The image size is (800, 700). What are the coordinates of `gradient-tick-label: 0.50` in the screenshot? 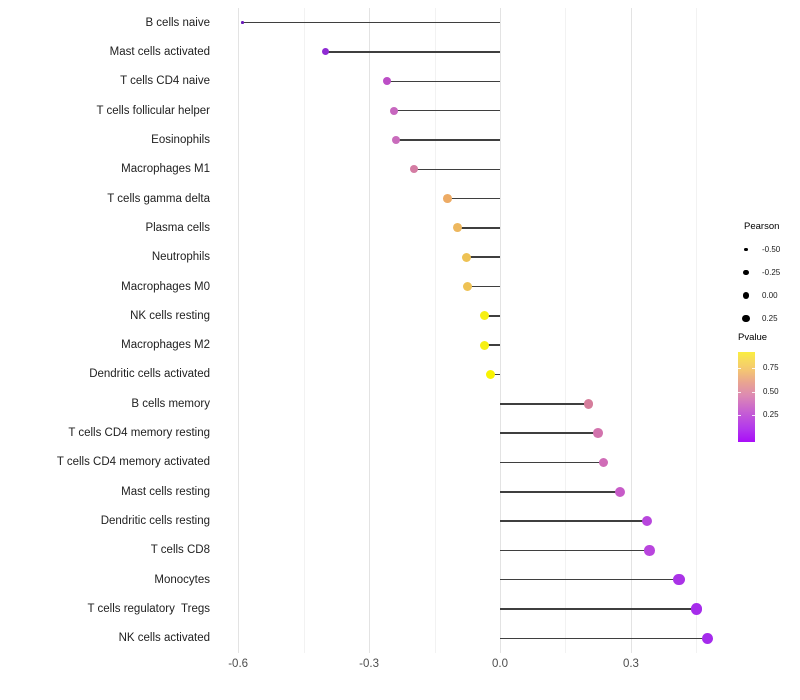 It's located at (771, 391).